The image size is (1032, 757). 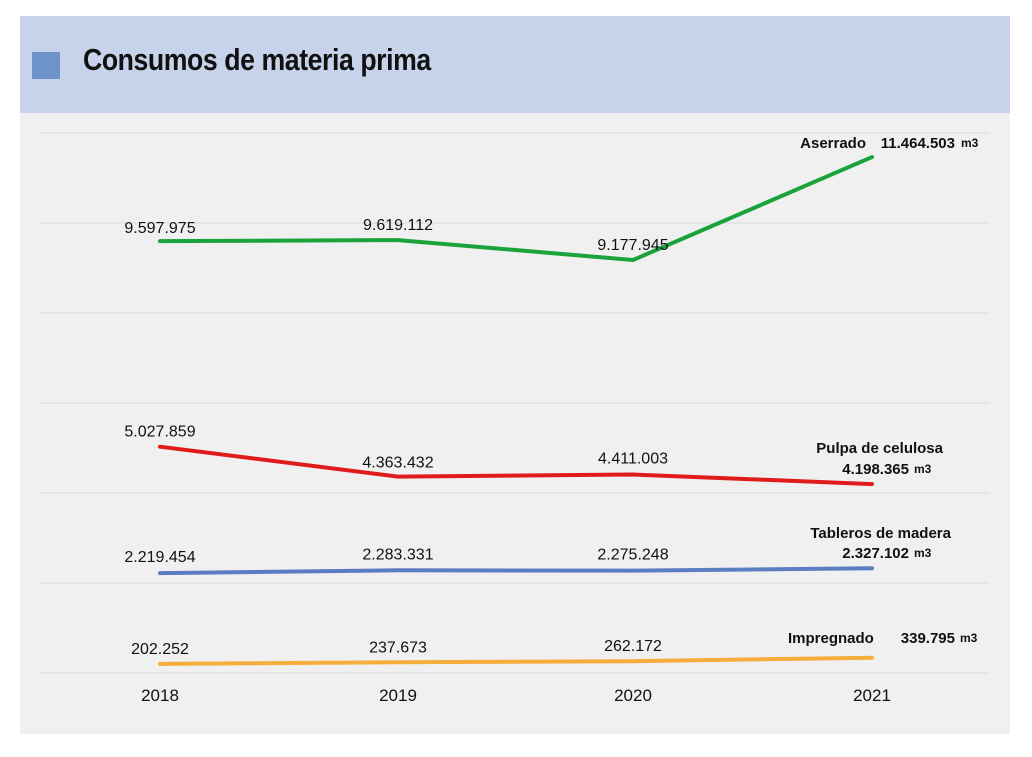 I want to click on series-name-aserrado: Aserrado, so click(x=833, y=143).